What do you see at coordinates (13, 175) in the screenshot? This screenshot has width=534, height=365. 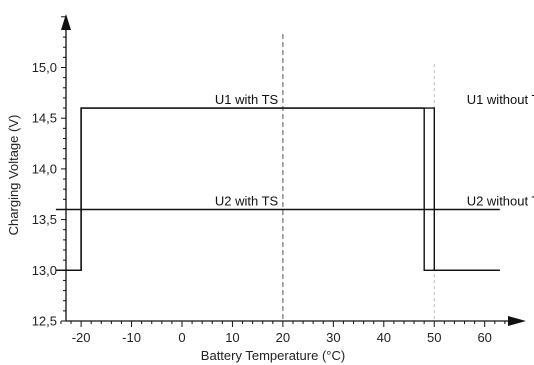 I see `y-axis-title: Charging Voltage (V)` at bounding box center [13, 175].